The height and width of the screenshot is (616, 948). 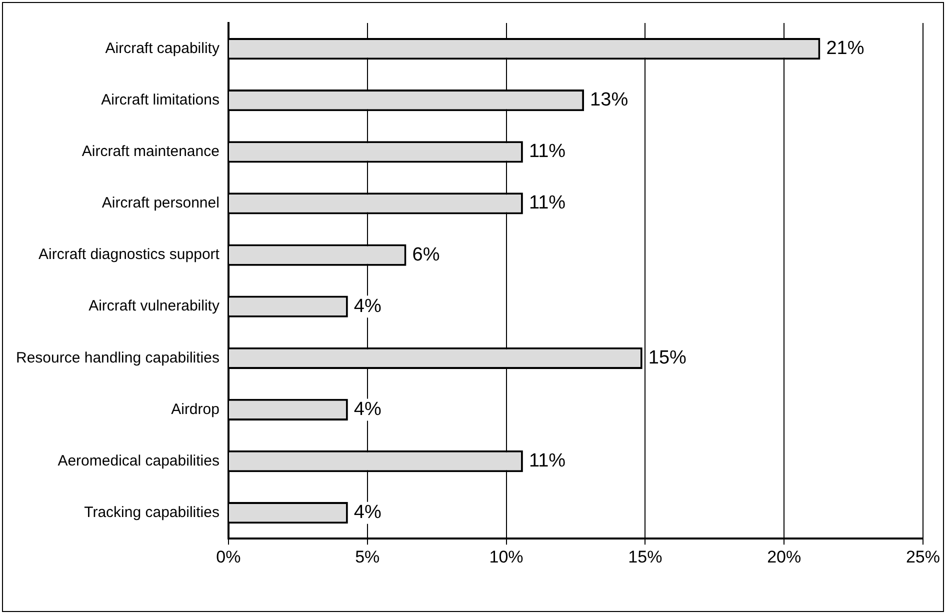 What do you see at coordinates (154, 306) in the screenshot?
I see `y-tick-label: Aircraft vulnerability` at bounding box center [154, 306].